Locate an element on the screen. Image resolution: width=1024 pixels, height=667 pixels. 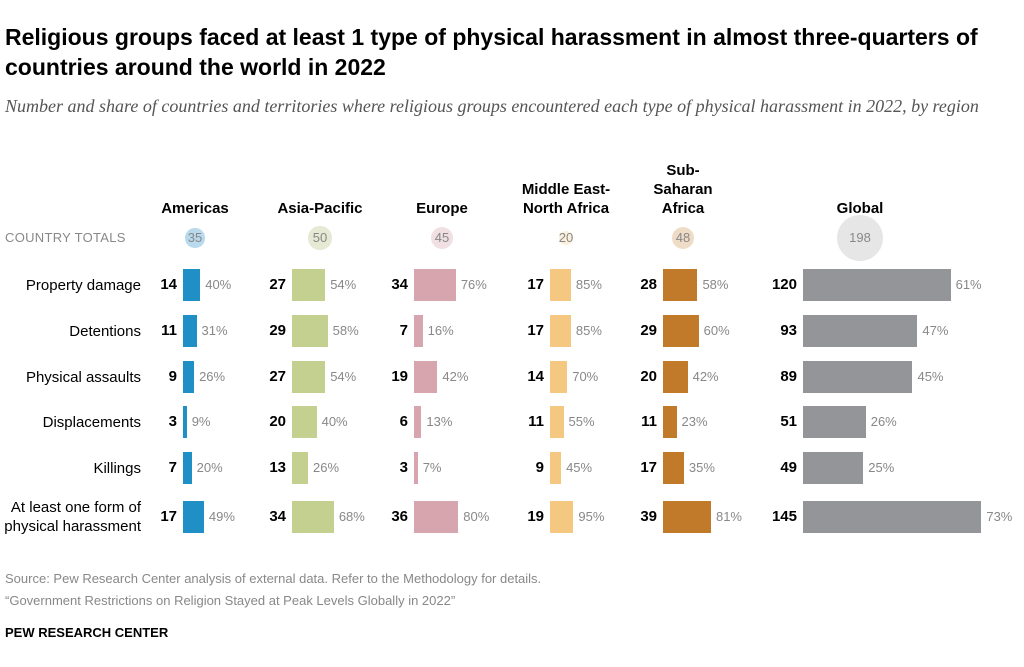
share-label: 80% is located at coordinates (476, 516).